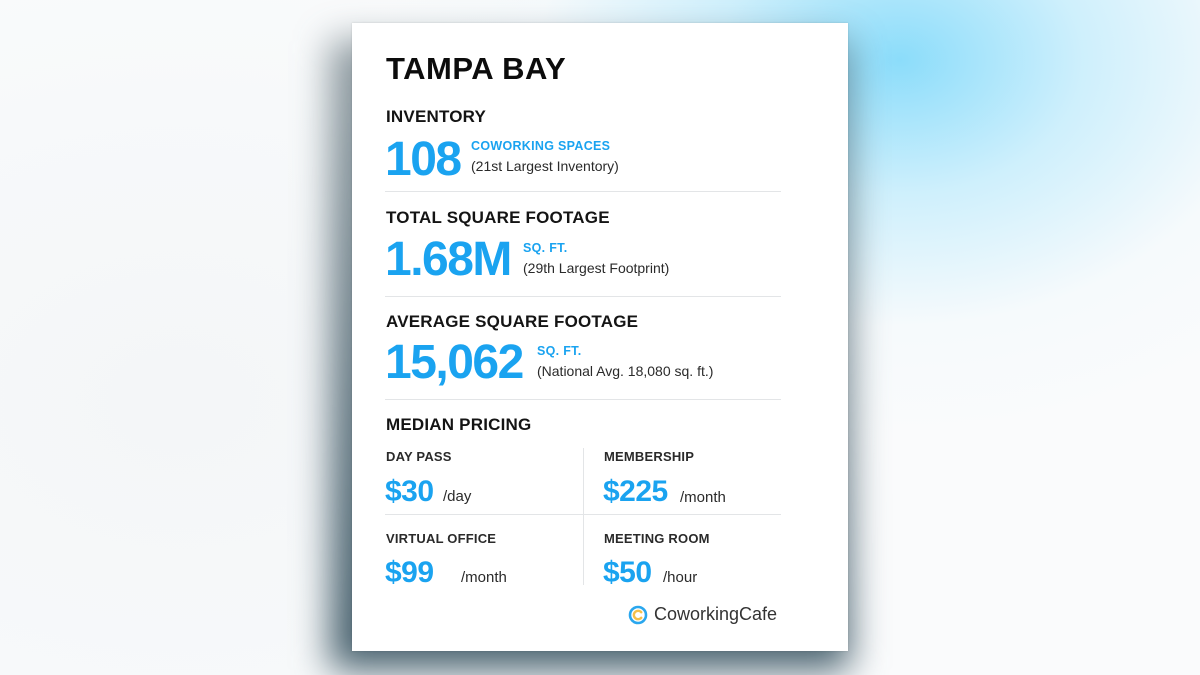 Image resolution: width=1200 pixels, height=675 pixels. What do you see at coordinates (498, 217) in the screenshot?
I see `total-sqft-label: TOTAL SQUARE FOOTAGE` at bounding box center [498, 217].